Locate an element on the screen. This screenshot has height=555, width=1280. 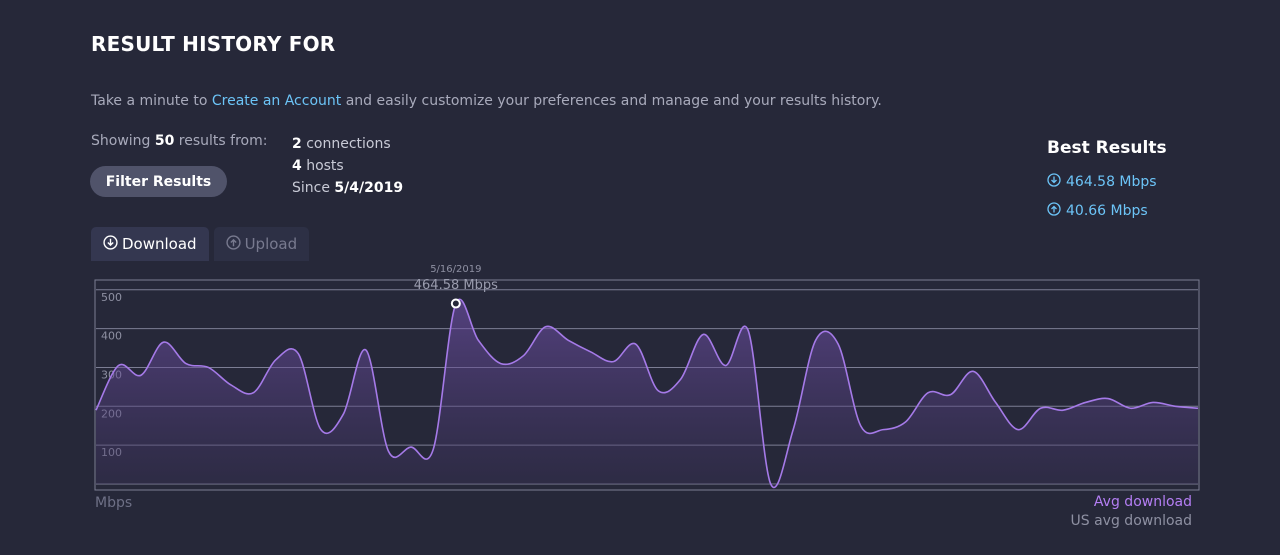
highlight-date-label: 5/16/2019 is located at coordinates (455, 269).